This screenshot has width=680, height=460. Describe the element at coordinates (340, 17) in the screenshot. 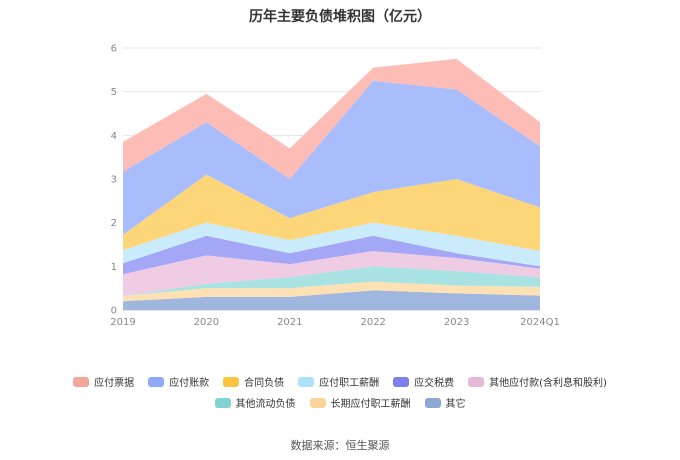

I see `chart-title: 历年主要负债堆积图（亿元）` at that location.